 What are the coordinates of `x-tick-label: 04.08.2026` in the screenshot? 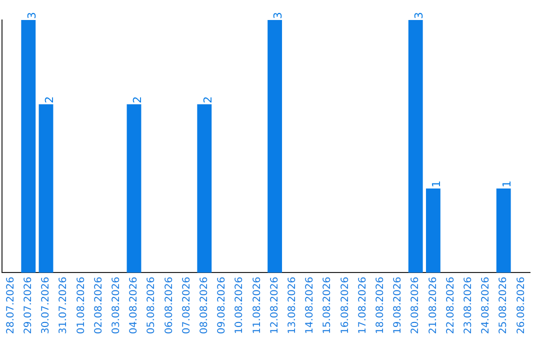 It's located at (134, 305).